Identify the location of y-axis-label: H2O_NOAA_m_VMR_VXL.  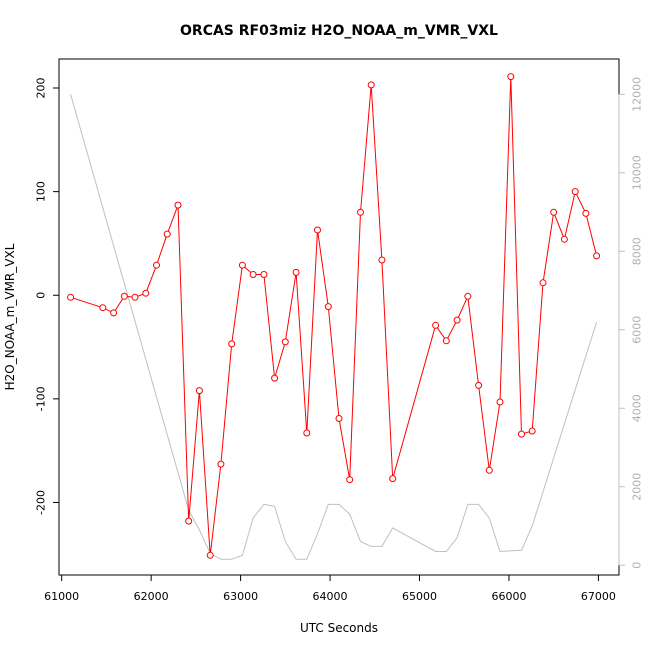
(10, 316).